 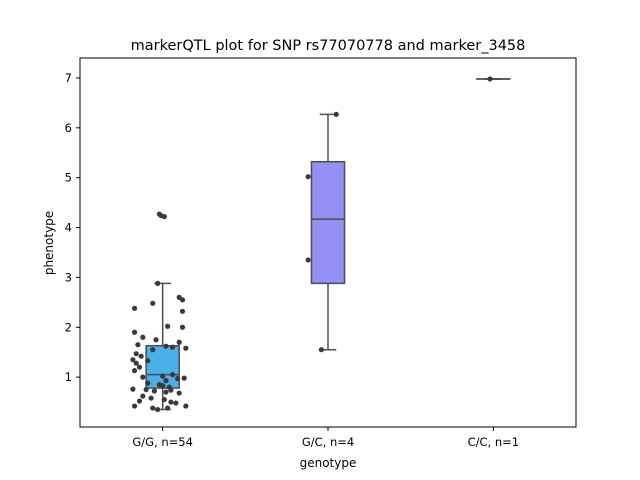 I want to click on y-tick-label: 1, so click(x=68, y=377).